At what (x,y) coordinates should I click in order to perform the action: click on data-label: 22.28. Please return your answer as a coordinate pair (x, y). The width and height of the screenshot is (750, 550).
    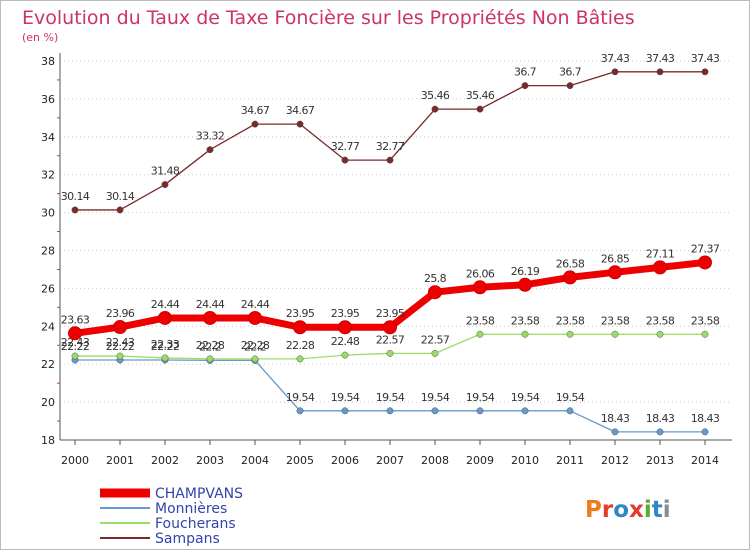
    Looking at the image, I should click on (300, 345).